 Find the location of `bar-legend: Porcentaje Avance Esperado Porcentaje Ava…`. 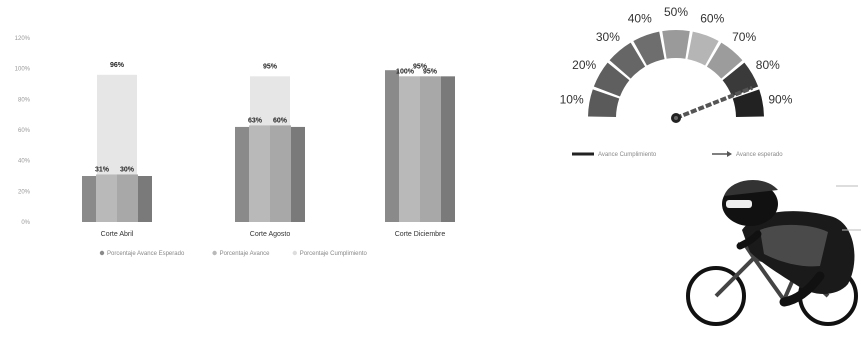

bar-legend: Porcentaje Avance Esperado Porcentaje Ava… is located at coordinates (233, 253).